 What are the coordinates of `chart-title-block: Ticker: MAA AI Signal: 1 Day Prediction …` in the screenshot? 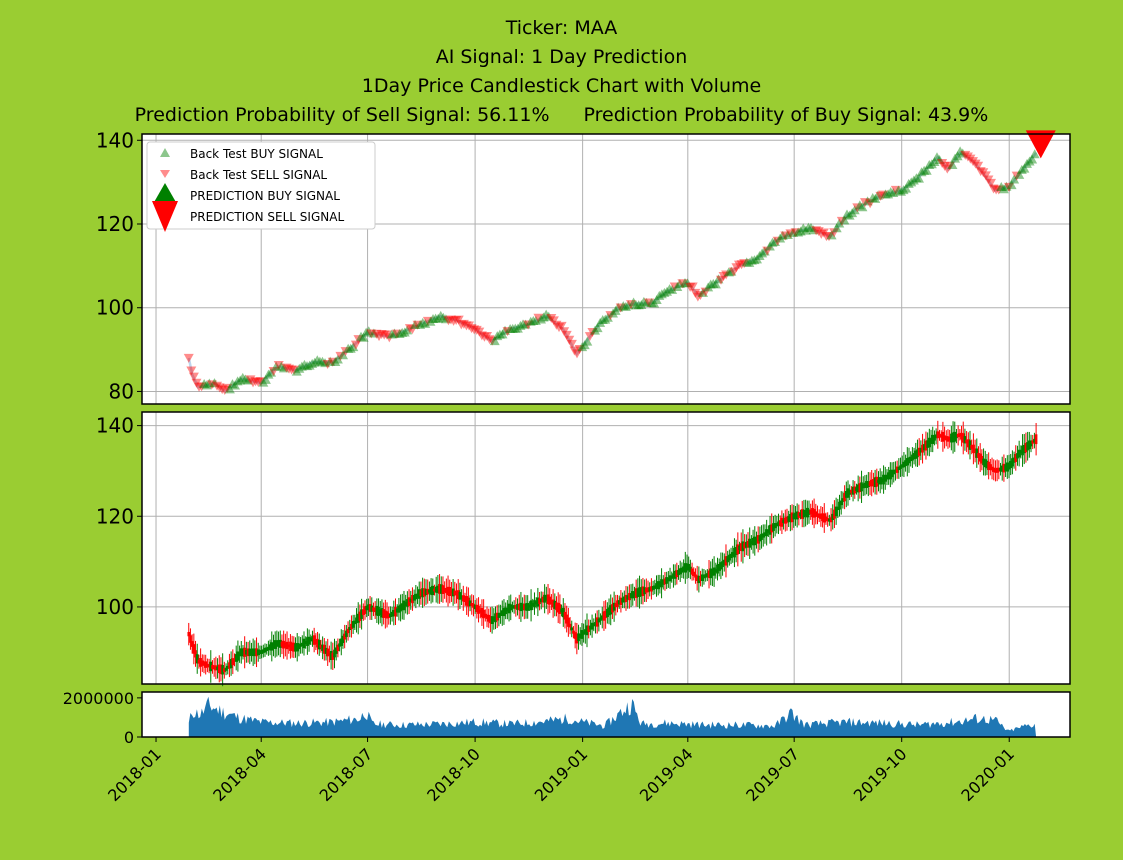 It's located at (561, 72).